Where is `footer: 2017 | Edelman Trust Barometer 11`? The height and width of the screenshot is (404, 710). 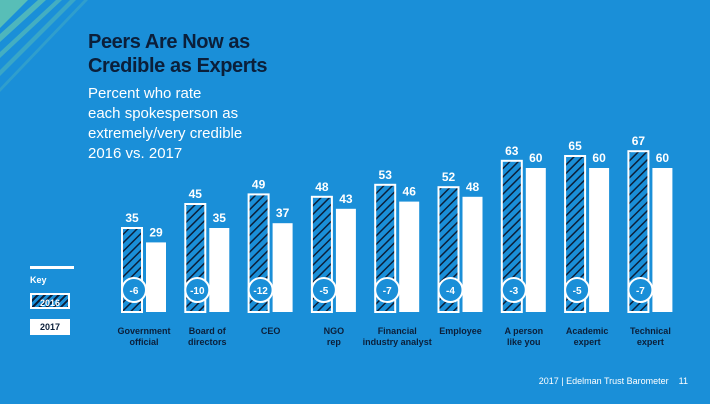
footer: 2017 | Edelman Trust Barometer 11 is located at coordinates (613, 381).